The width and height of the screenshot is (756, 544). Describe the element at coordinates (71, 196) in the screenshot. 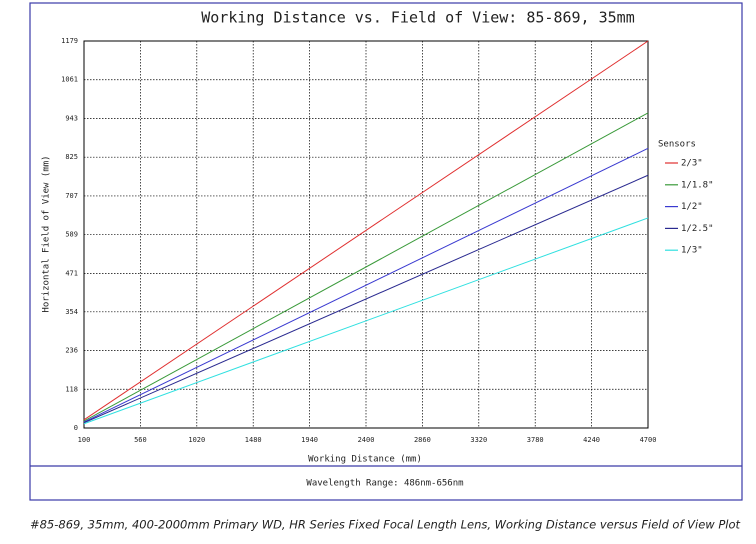

I see `y-tick-label: 707` at that location.